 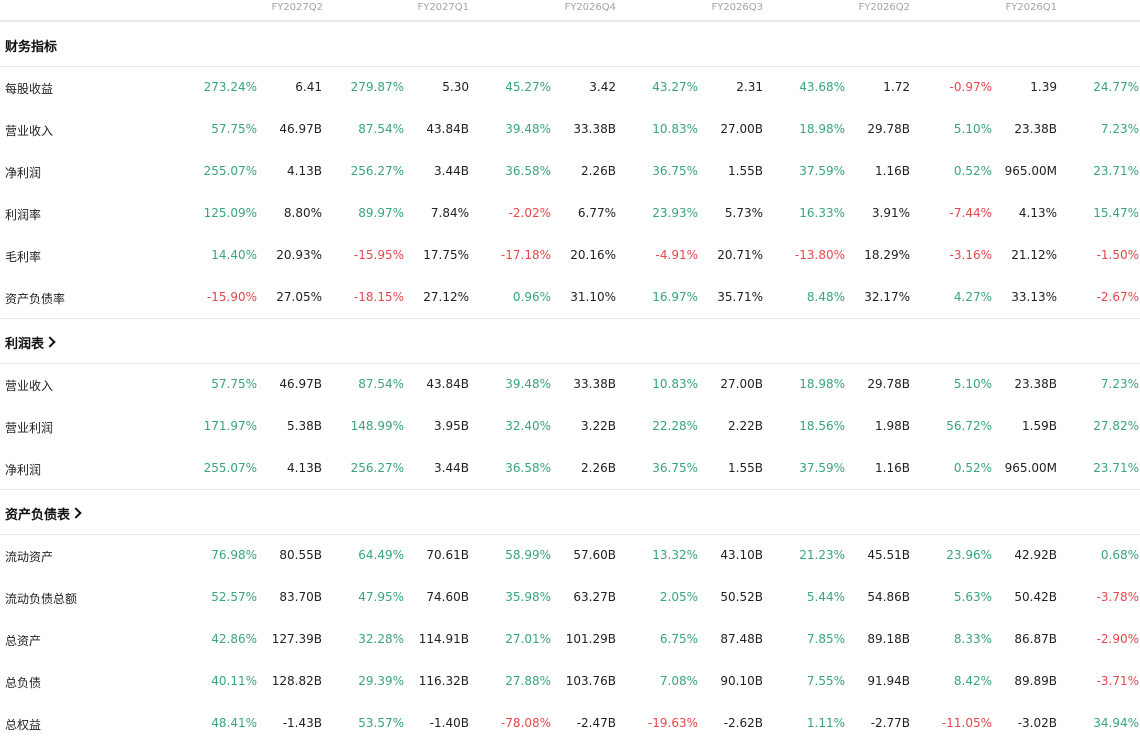 I want to click on period-header: FY2027Q1, so click(x=443, y=7).